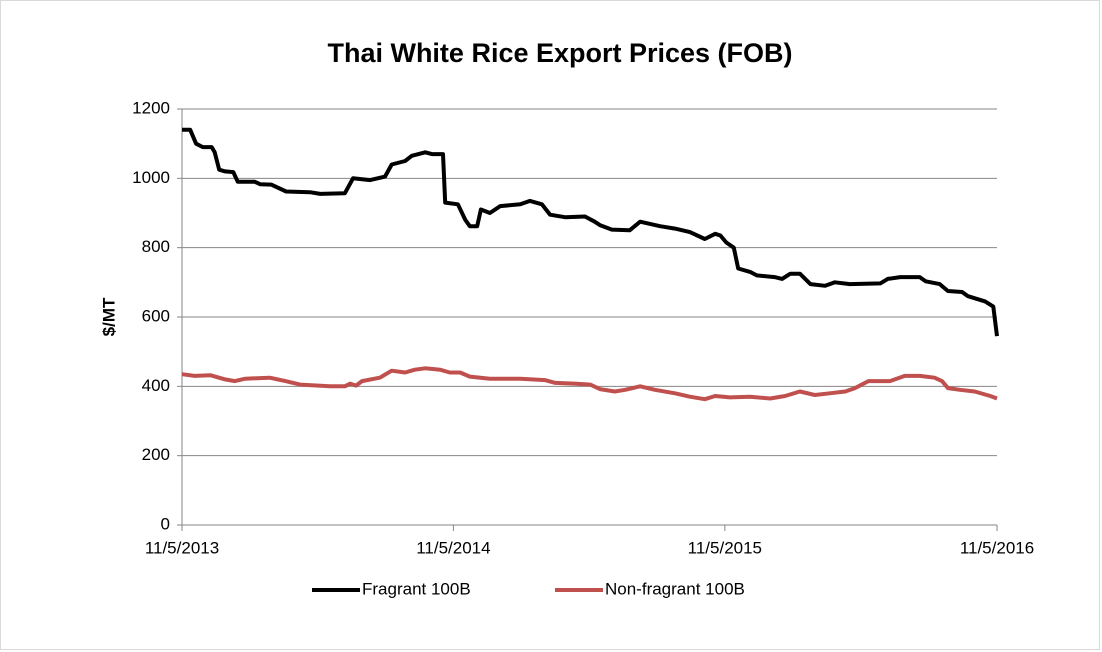 The height and width of the screenshot is (652, 1102). What do you see at coordinates (725, 547) in the screenshot?
I see `x-tick-label: 11/5/2015` at bounding box center [725, 547].